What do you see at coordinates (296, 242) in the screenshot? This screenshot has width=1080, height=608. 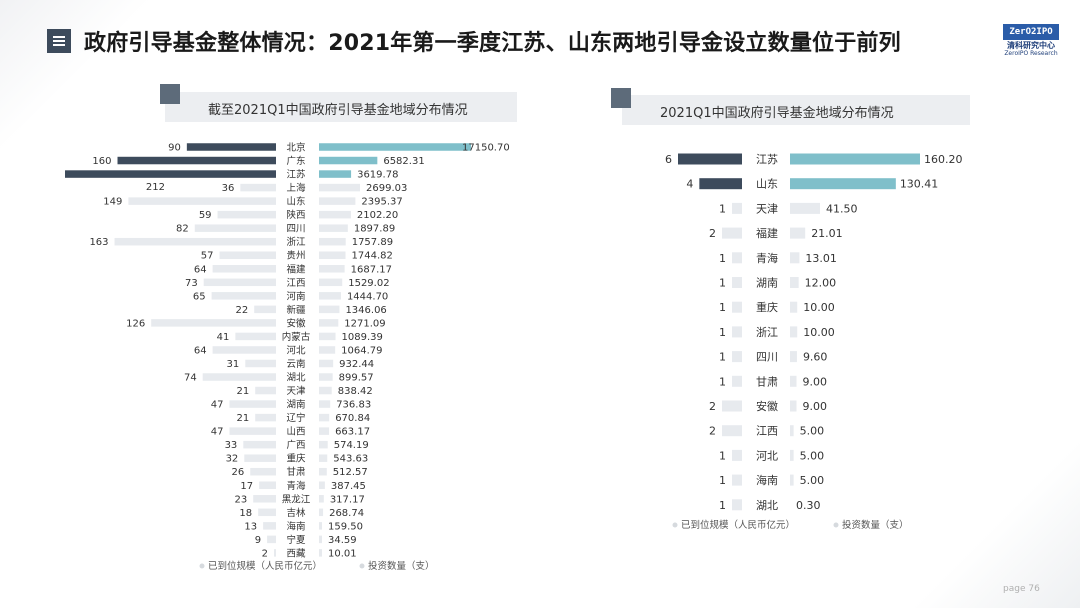 I see `left-category-label: 浙江` at bounding box center [296, 242].